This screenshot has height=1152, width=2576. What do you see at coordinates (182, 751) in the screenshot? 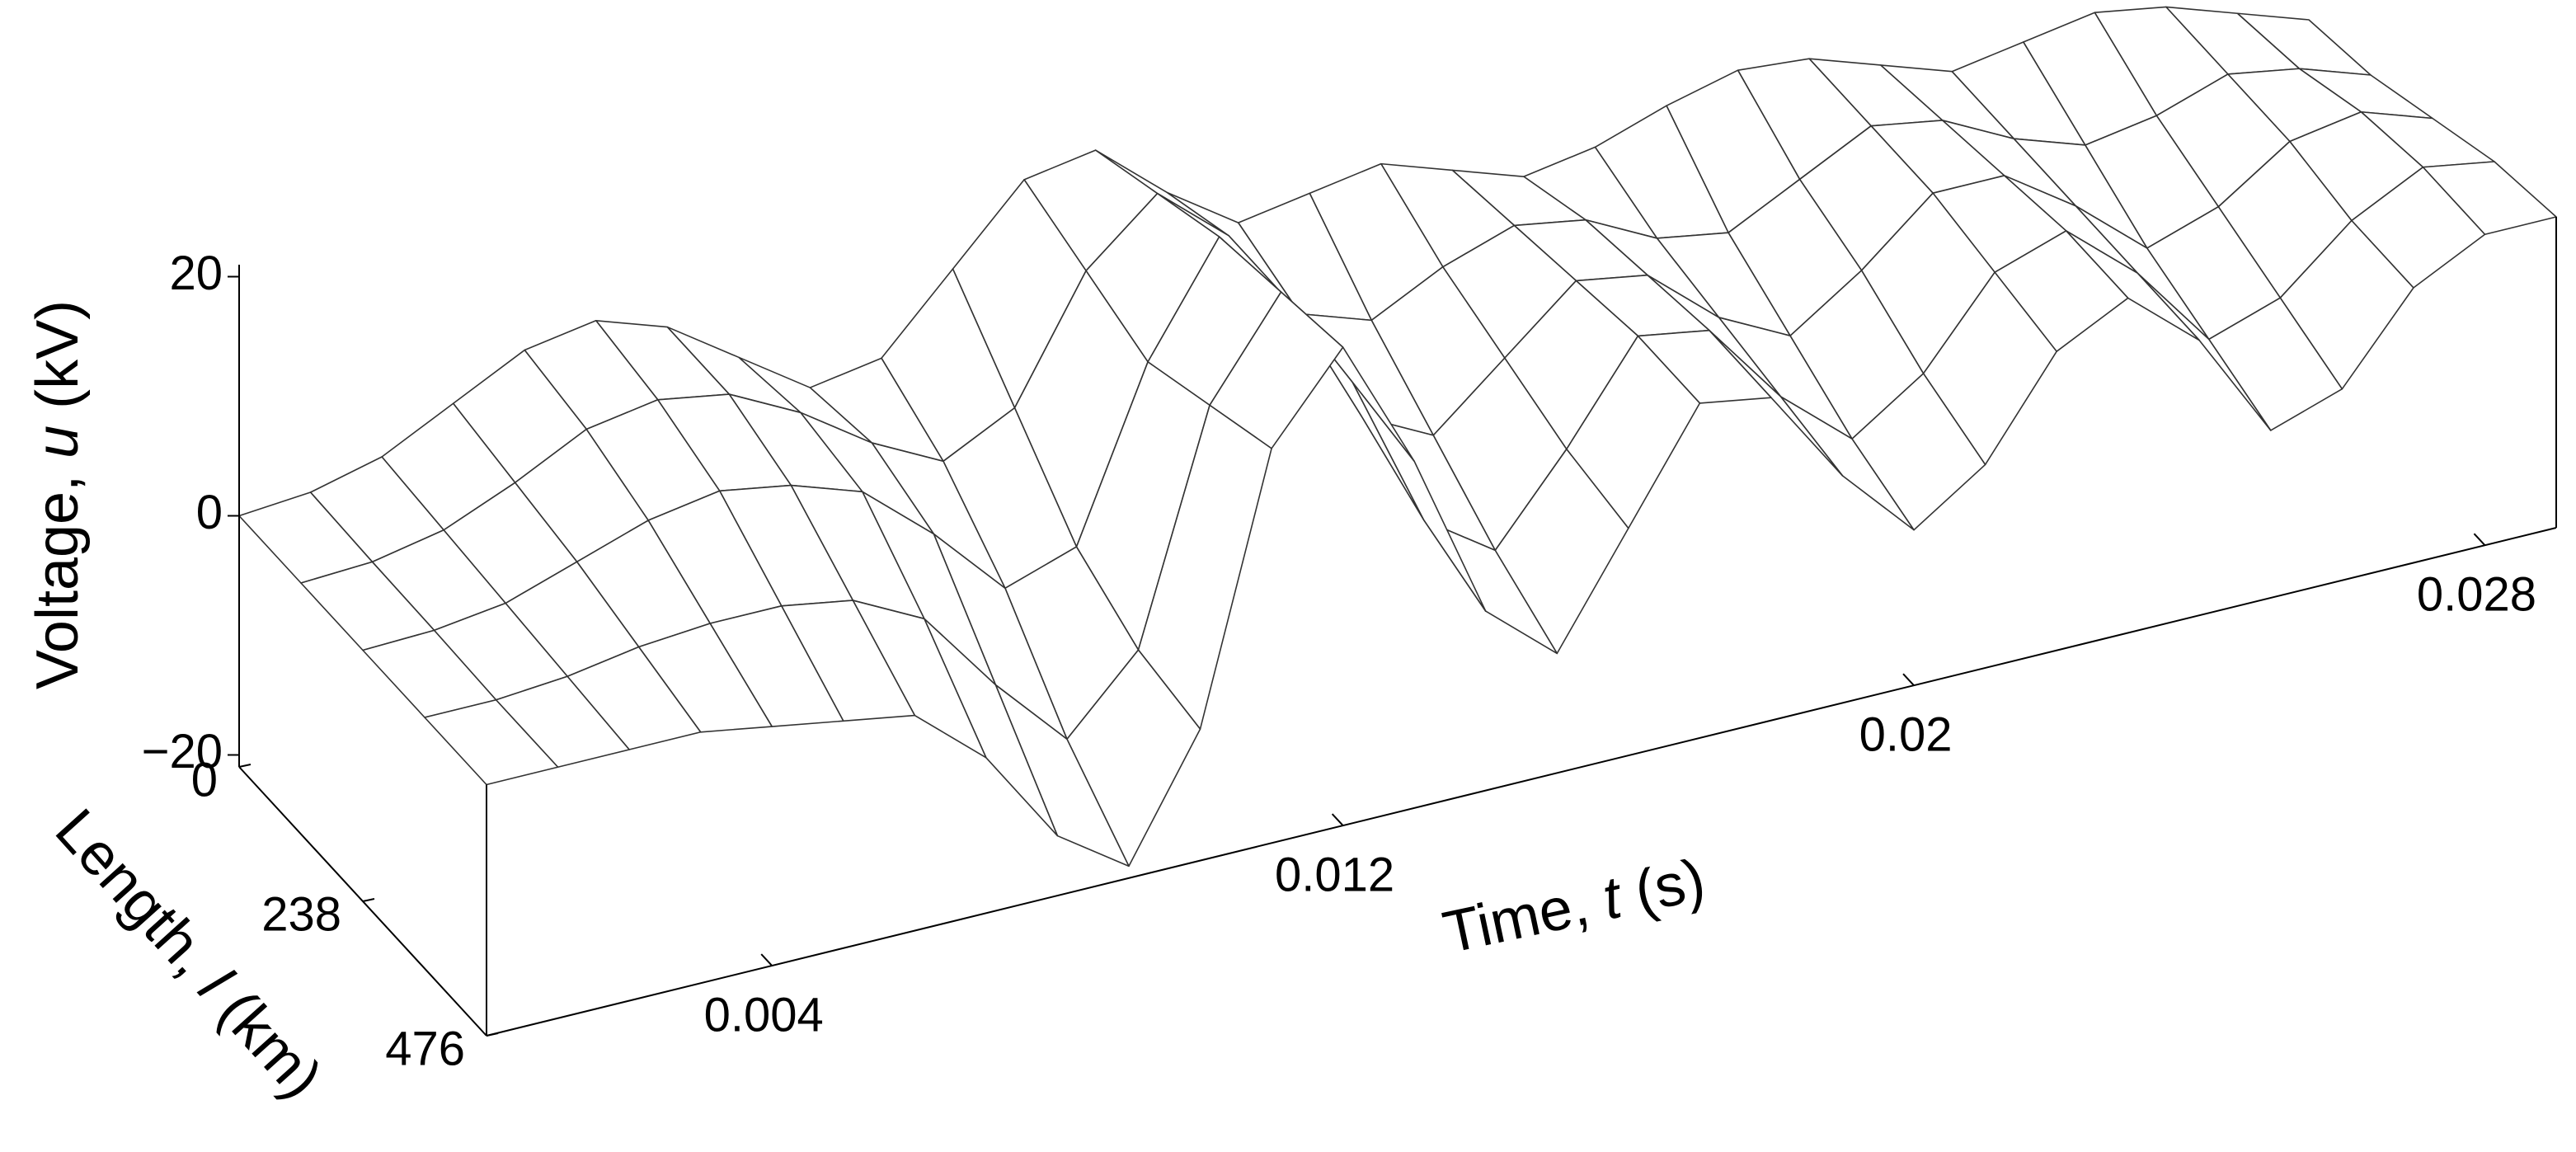
I see `z-tick-label: −20` at bounding box center [182, 751].